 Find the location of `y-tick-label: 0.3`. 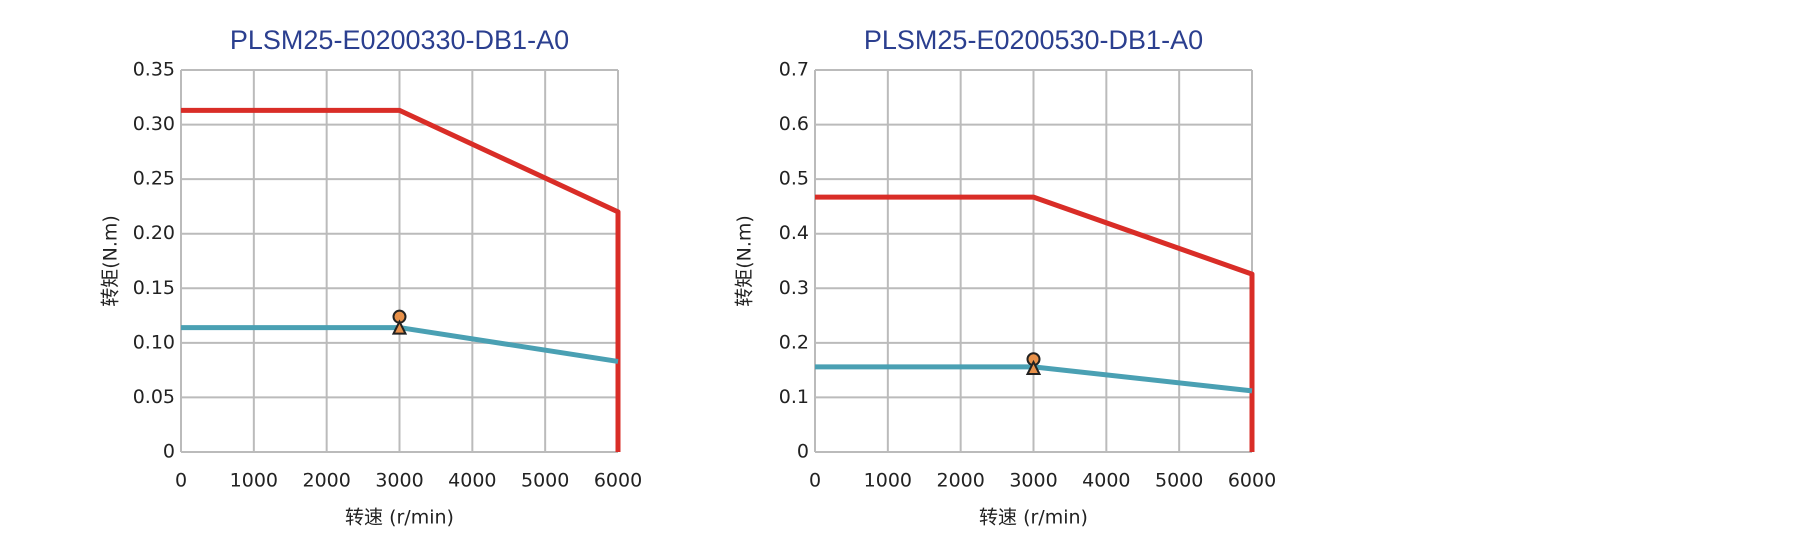

y-tick-label: 0.3 is located at coordinates (794, 288).